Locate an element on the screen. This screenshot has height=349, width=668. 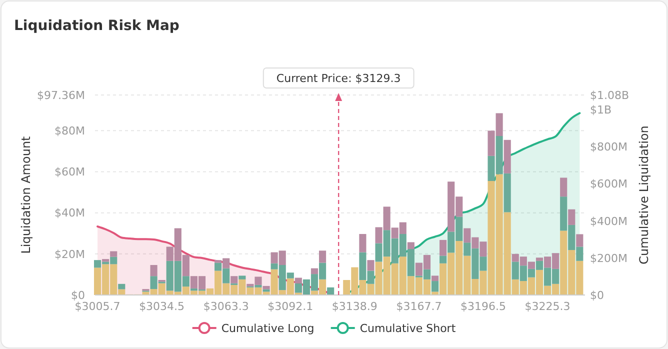
y-tick-label: $20M is located at coordinates (69, 254).